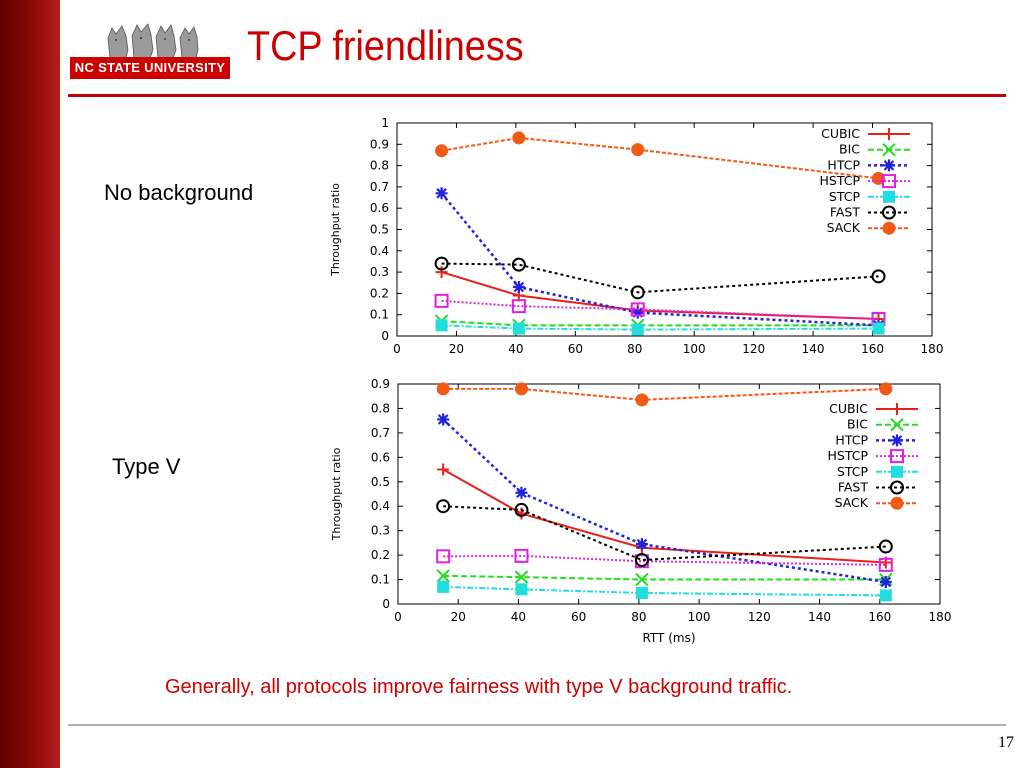  I want to click on y-tick-label: 0.1, so click(379, 315).